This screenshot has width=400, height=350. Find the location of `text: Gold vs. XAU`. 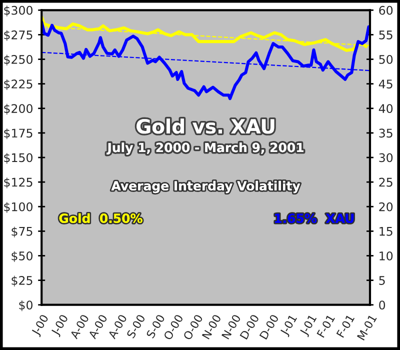

text: Gold vs. XAU is located at coordinates (205, 126).